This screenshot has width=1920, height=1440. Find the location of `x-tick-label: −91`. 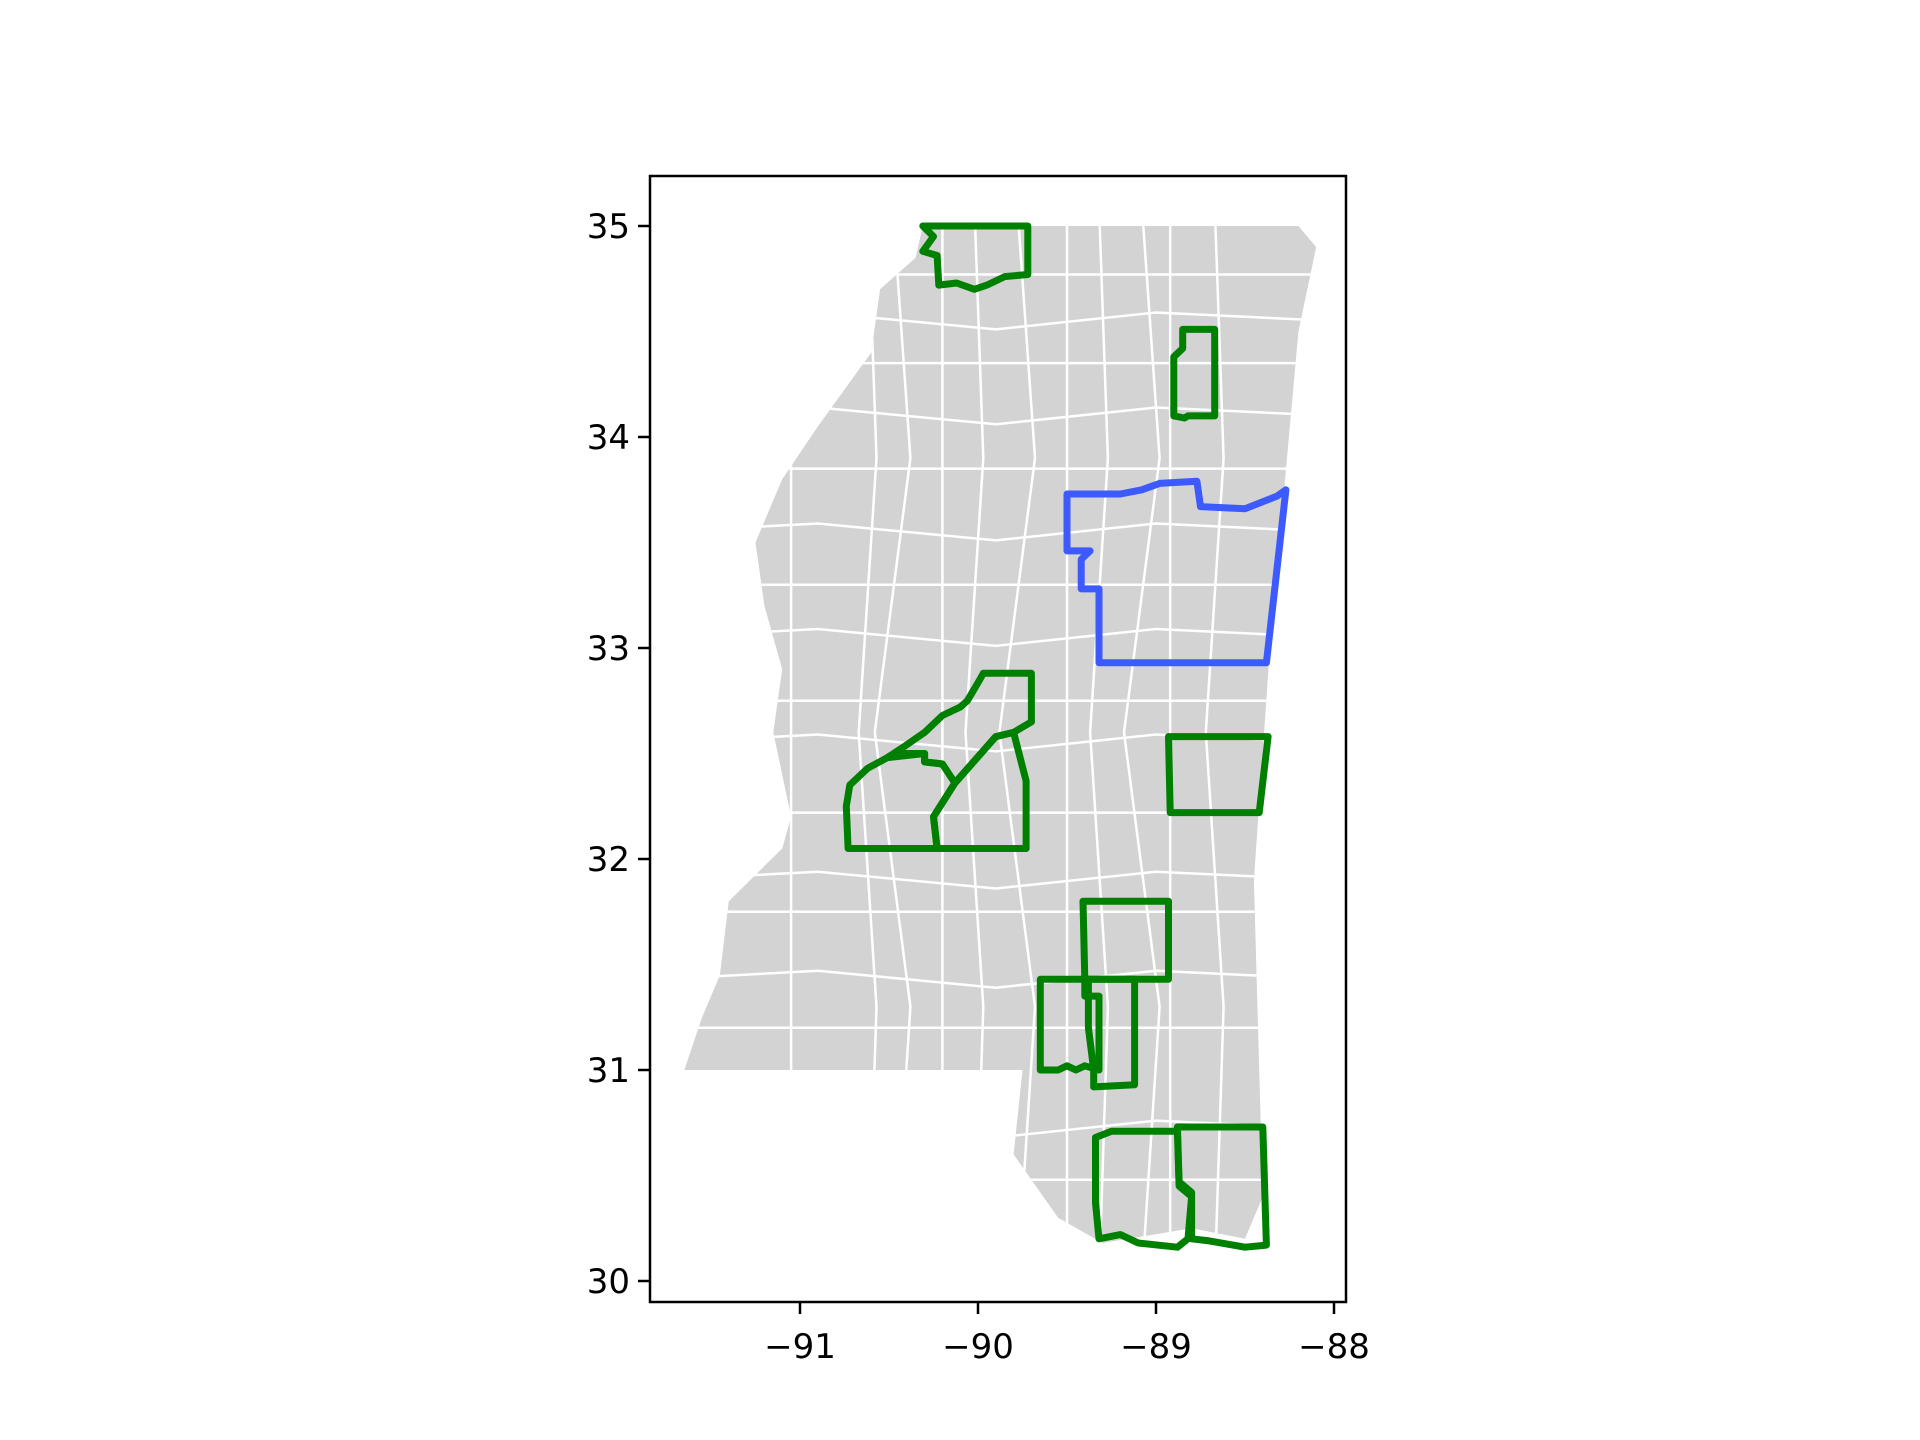

x-tick-label: −91 is located at coordinates (800, 1347).